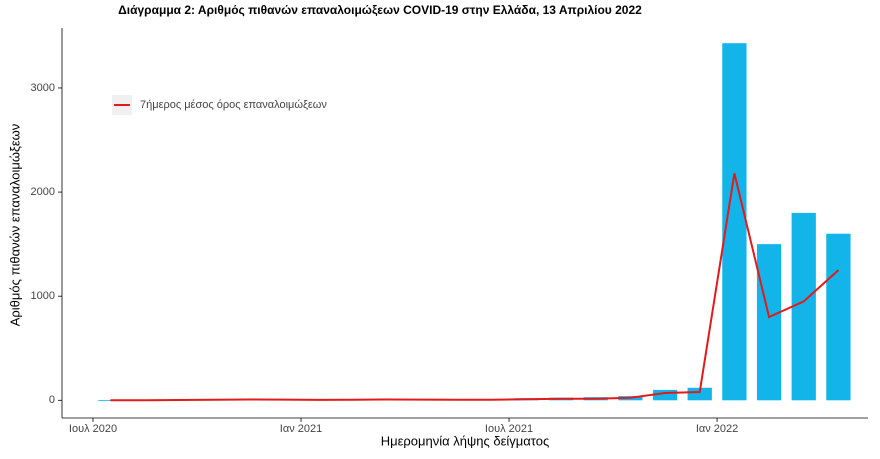 This screenshot has width=880, height=459. I want to click on x-tick-label: Ιαν 2021, so click(301, 429).